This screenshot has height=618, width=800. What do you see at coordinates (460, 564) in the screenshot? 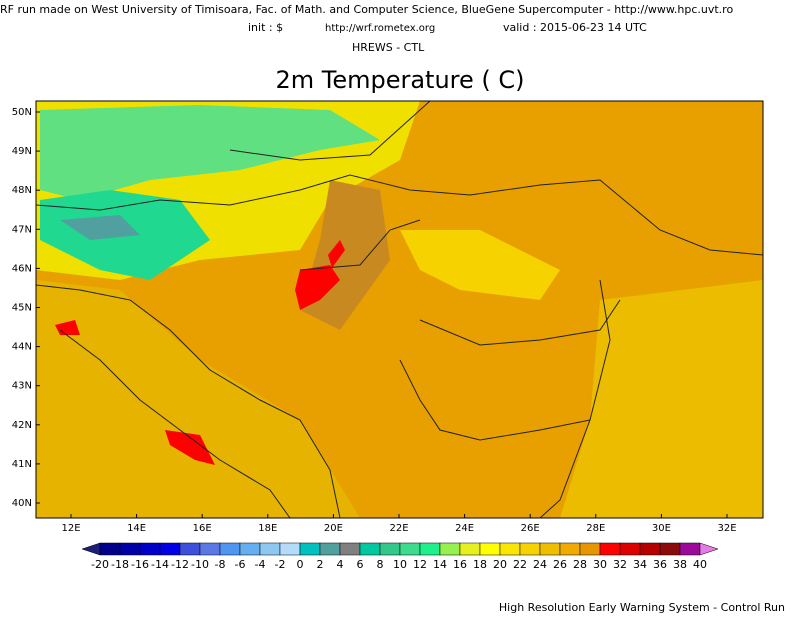
I see `colorbar-label: 16` at bounding box center [460, 564].